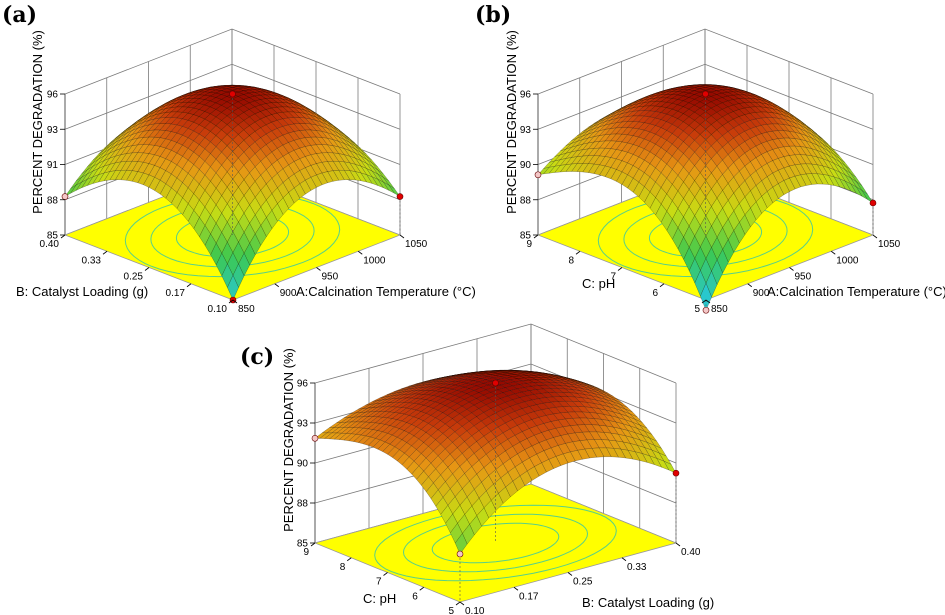  I want to click on left-floor-axis: 5 6 7 8 9 C: pH, so click(616, 274).